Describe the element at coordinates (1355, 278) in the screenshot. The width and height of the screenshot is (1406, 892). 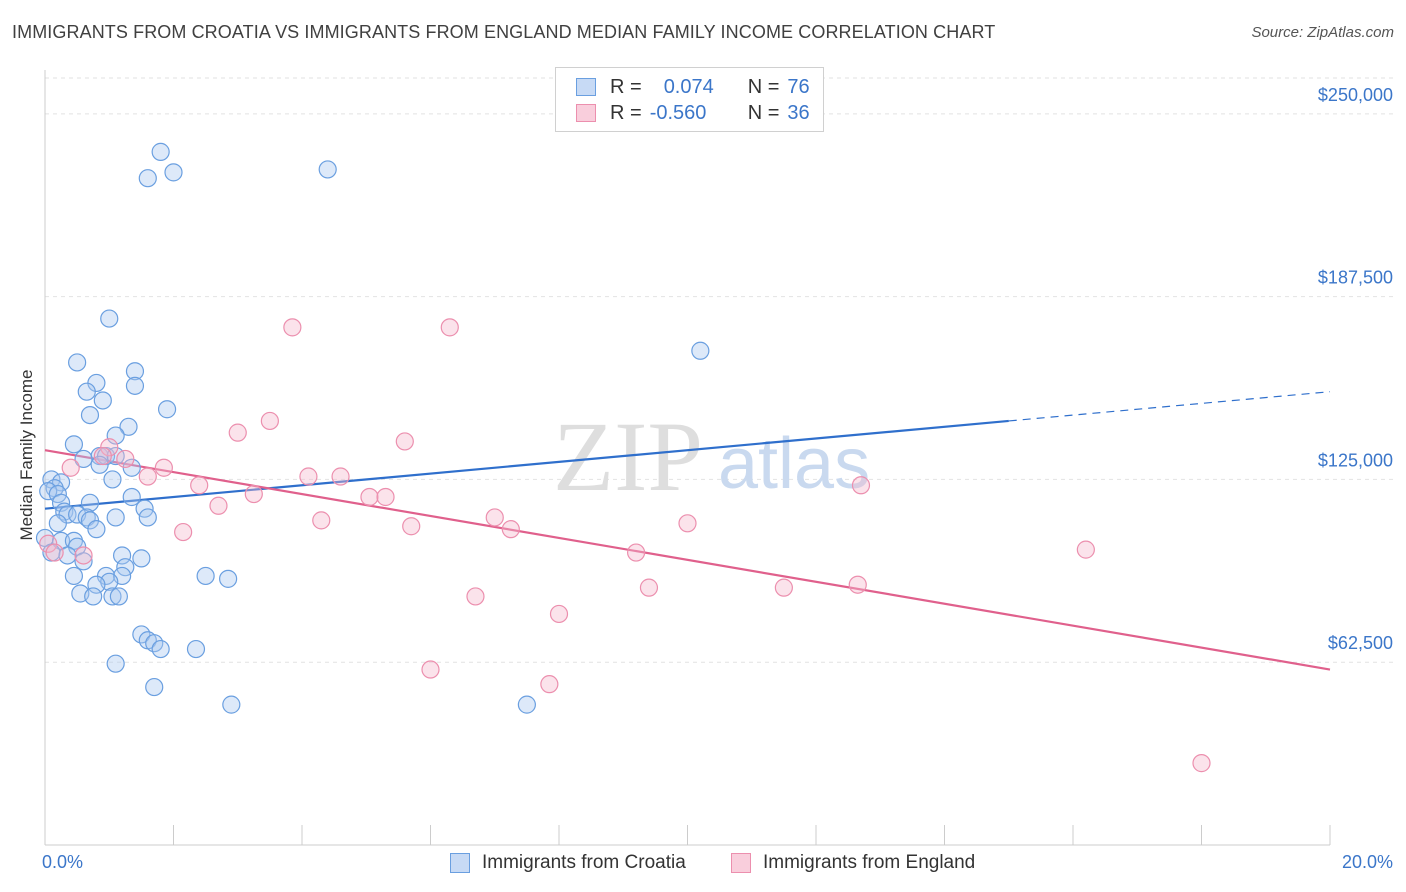
I see `y-tick-label: $187,500` at that location.